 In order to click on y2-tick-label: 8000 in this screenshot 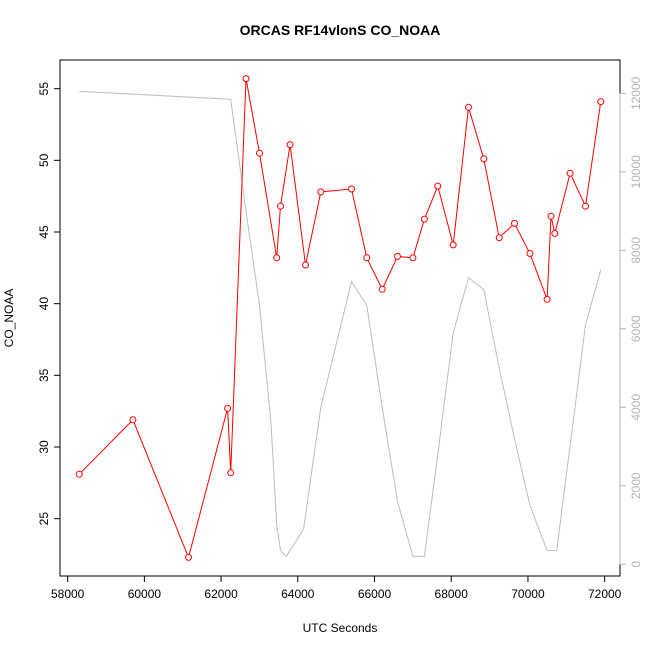, I will do `click(636, 250)`.